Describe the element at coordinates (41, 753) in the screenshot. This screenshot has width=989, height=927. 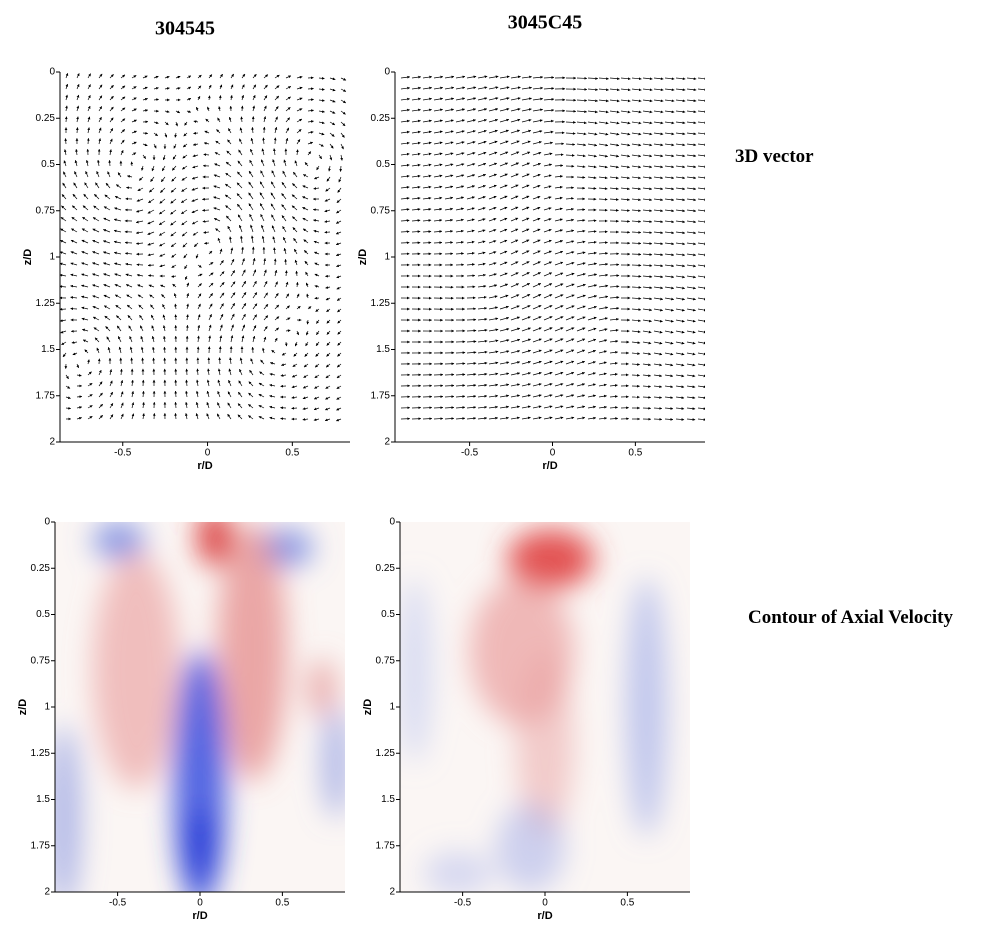
I see `y-tick-label: 1.25` at that location.